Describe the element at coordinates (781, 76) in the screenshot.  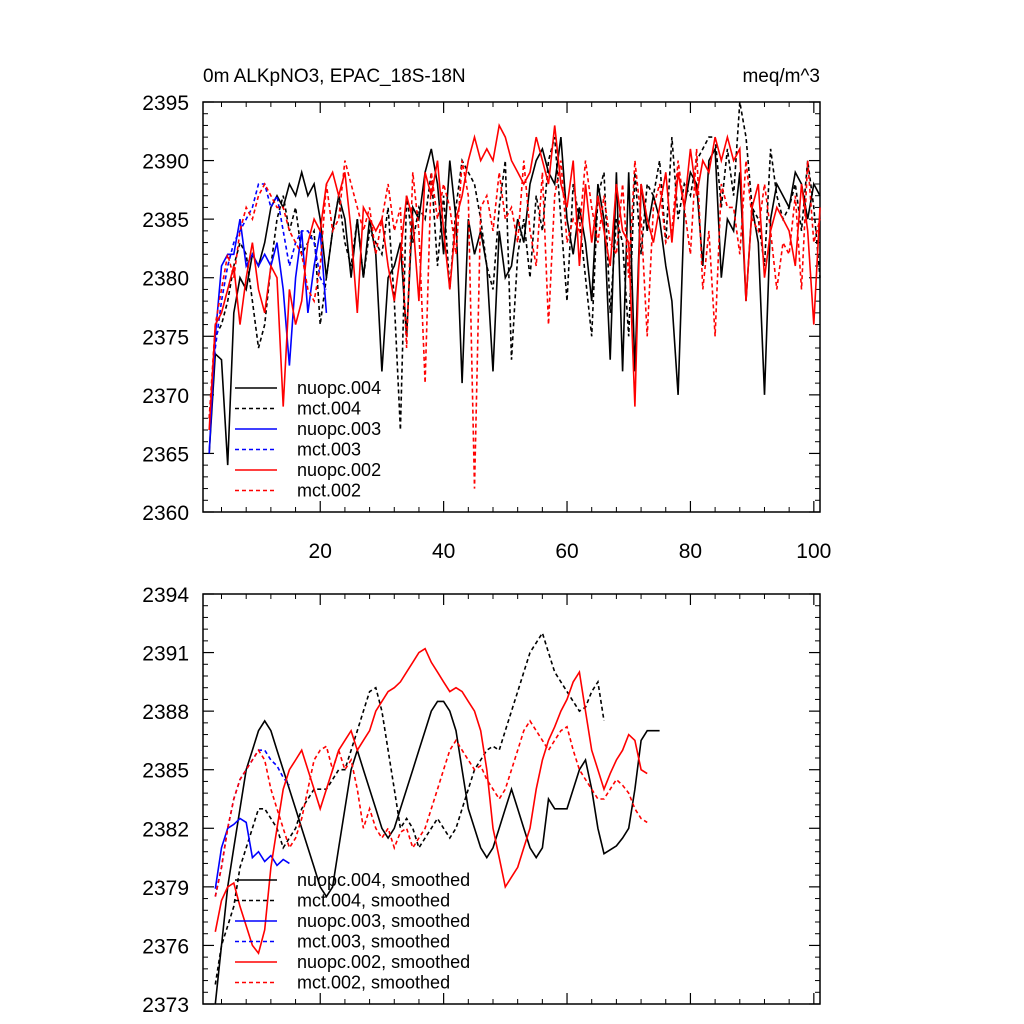
I see `upper-plot-units: meq/m^3` at that location.